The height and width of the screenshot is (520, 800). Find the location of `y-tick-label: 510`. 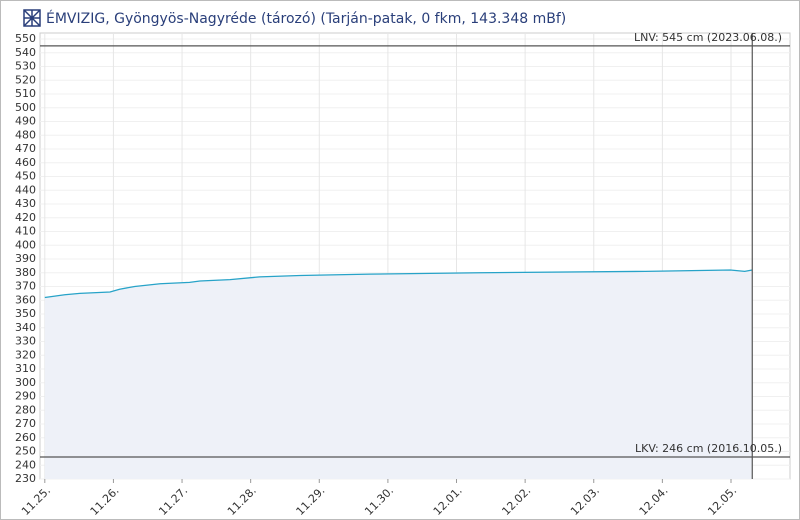

y-tick-label: 510 is located at coordinates (25, 93).